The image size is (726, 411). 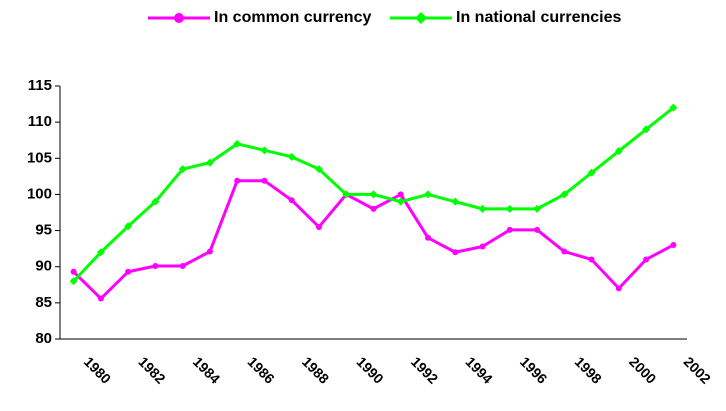 I want to click on x-tick-label: 1998, so click(x=588, y=369).